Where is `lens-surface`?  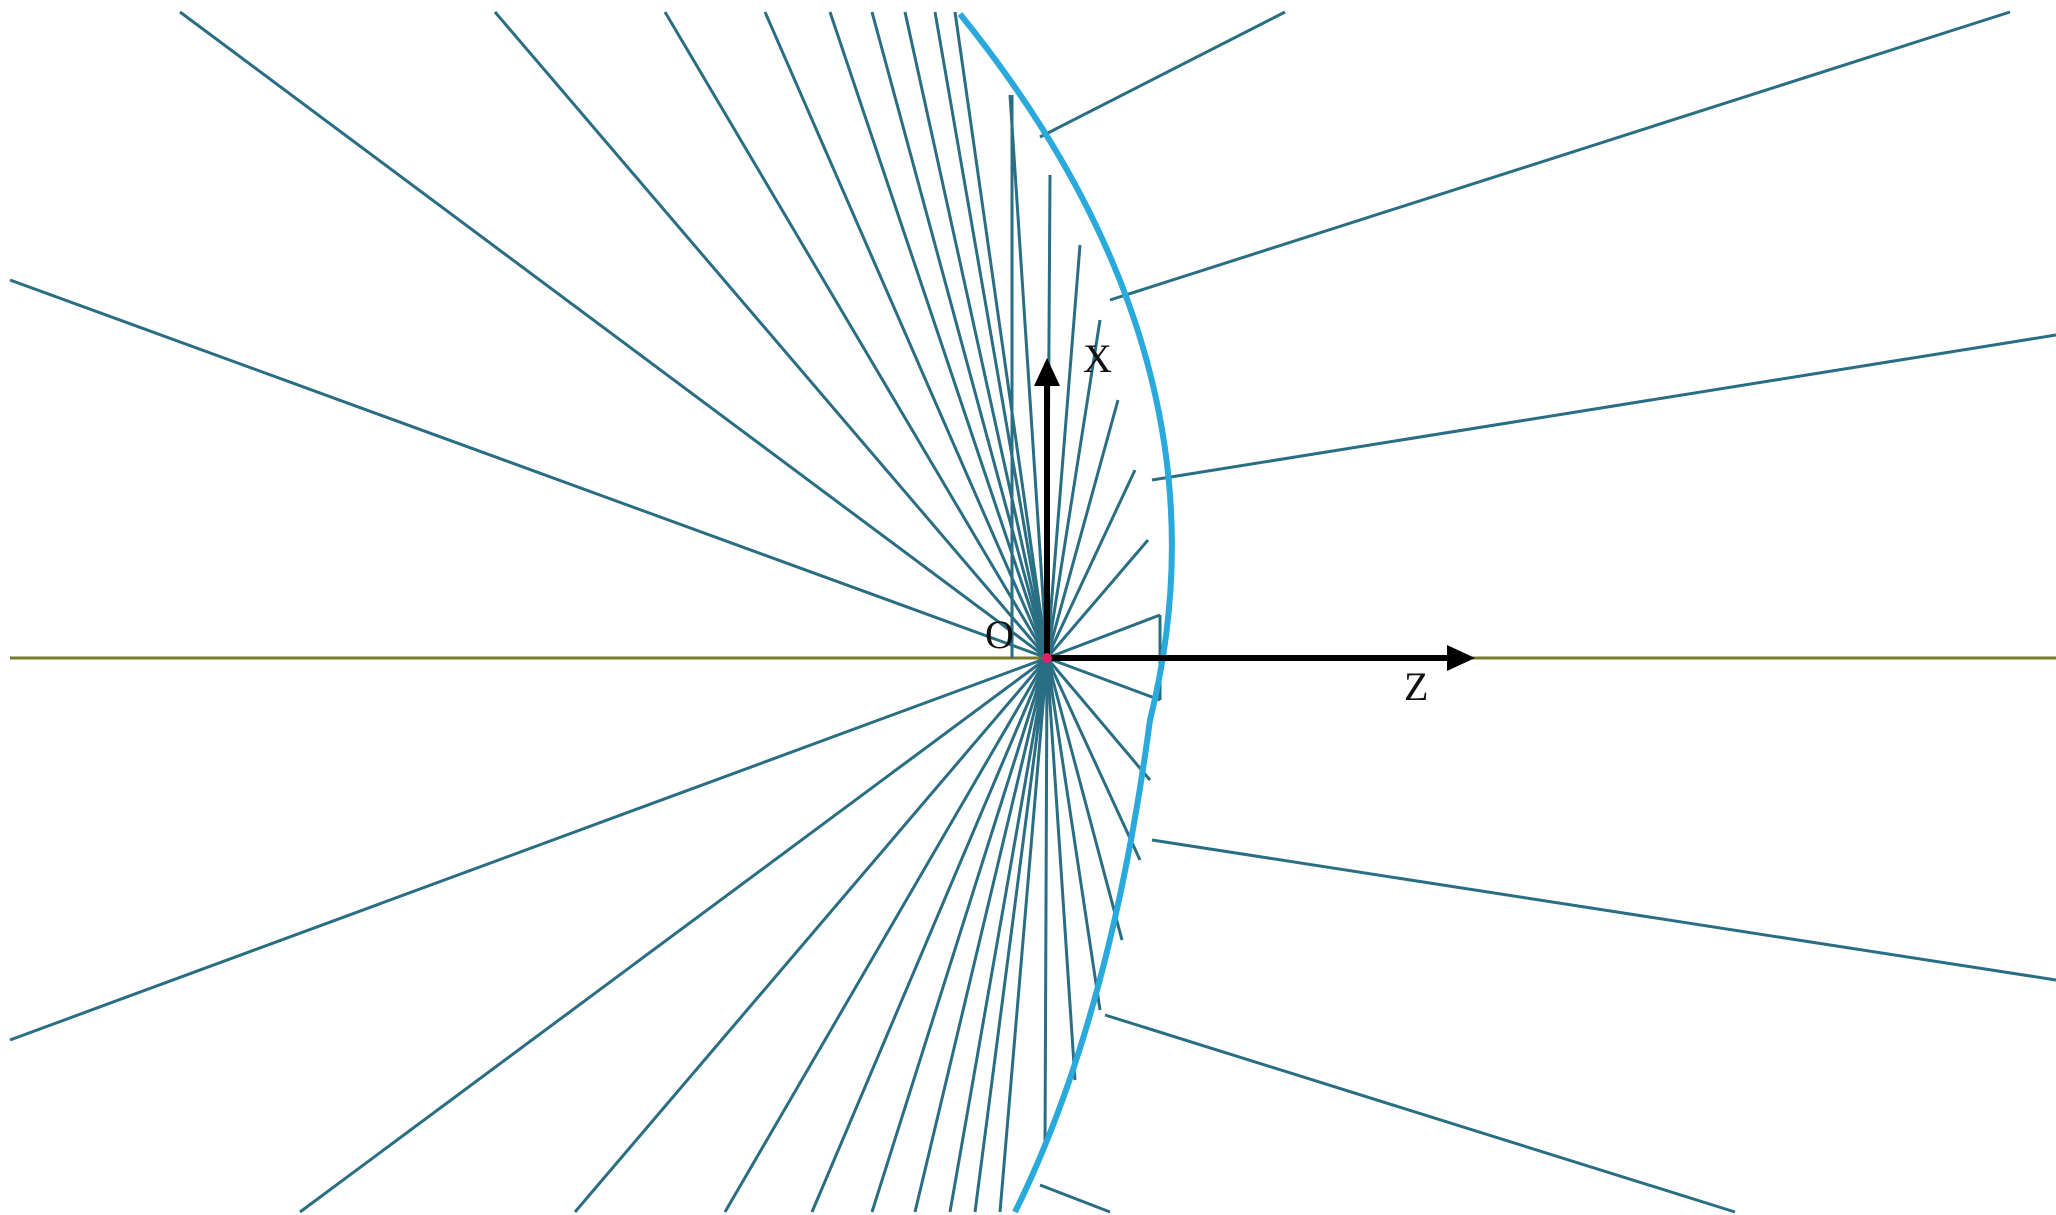 lens-surface is located at coordinates (1066, 613).